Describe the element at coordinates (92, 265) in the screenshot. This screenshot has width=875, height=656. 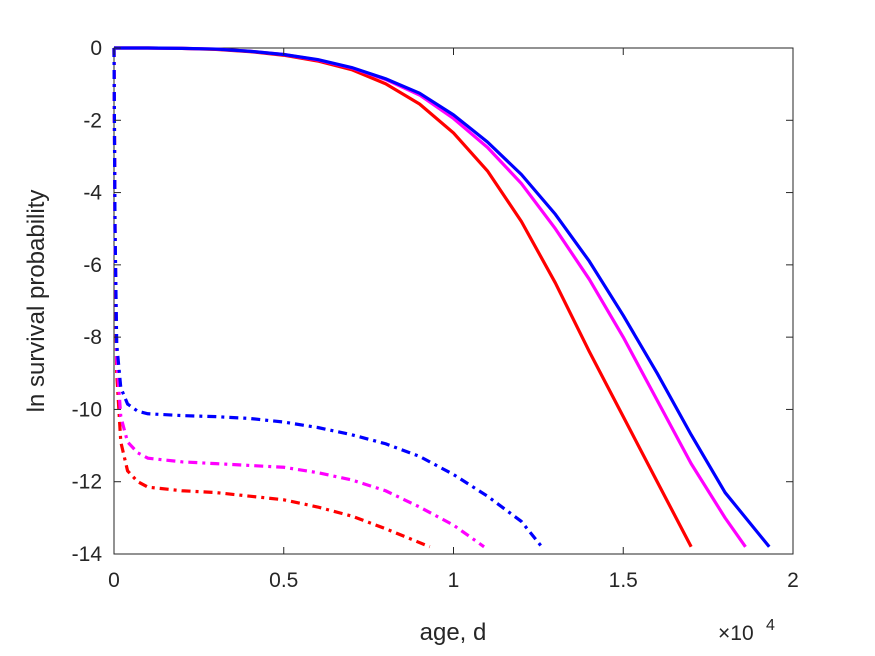
I see `y-tick-label: -6` at that location.